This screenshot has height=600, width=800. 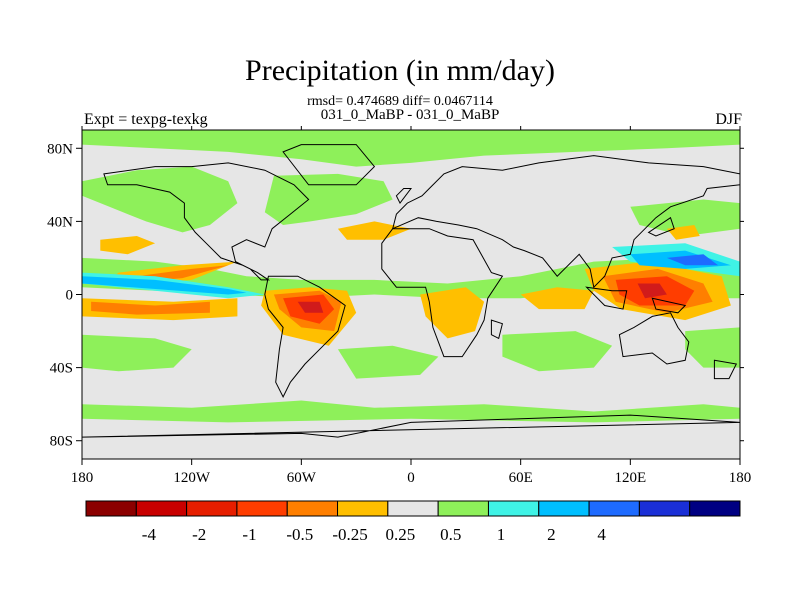 What do you see at coordinates (328, 199) in the screenshot?
I see `anomaly-region-n-atlantic-wet` at bounding box center [328, 199].